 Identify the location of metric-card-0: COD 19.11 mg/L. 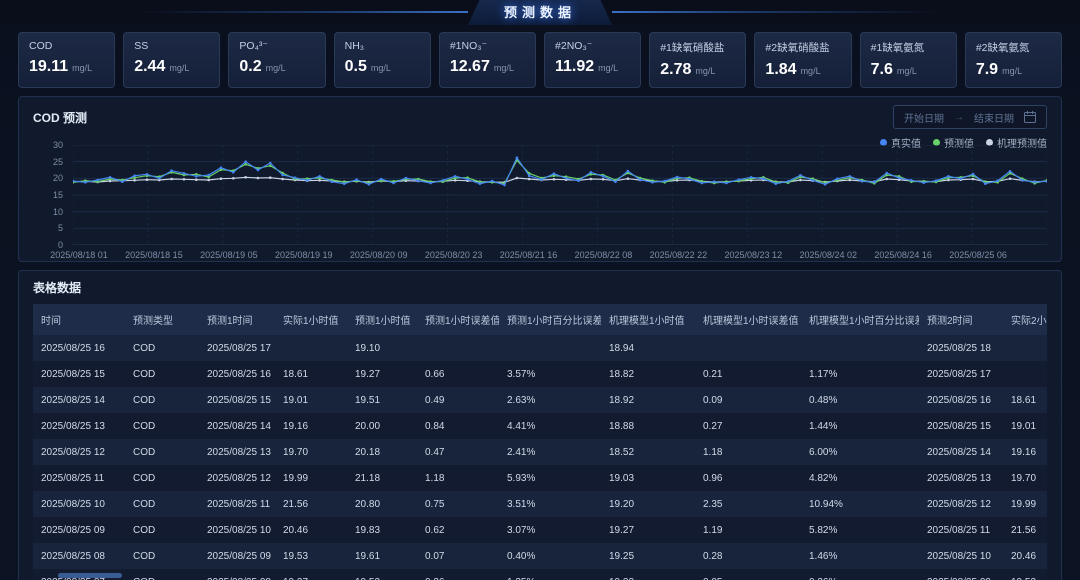
(67, 60).